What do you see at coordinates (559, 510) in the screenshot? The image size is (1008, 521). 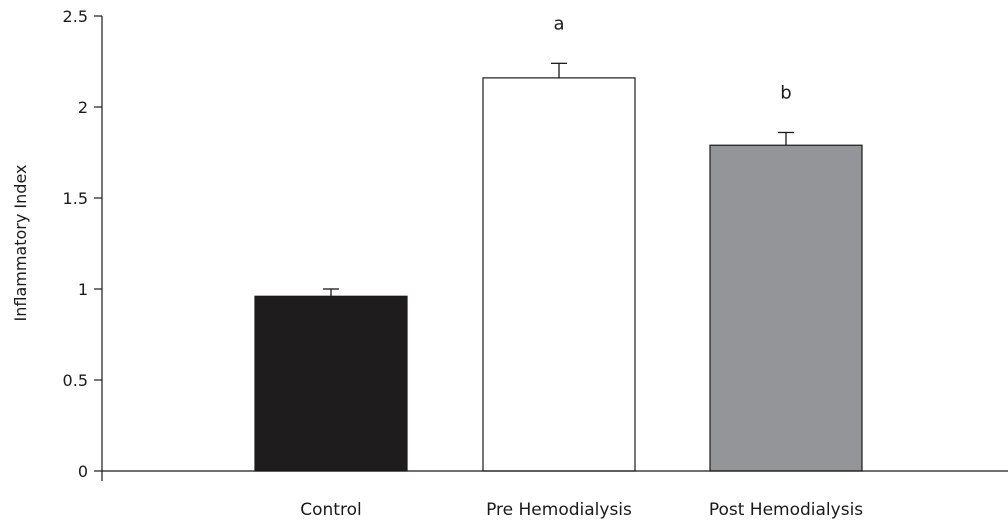 I see `category-label-pre-hemodialysis: Pre Hemodialysis` at bounding box center [559, 510].